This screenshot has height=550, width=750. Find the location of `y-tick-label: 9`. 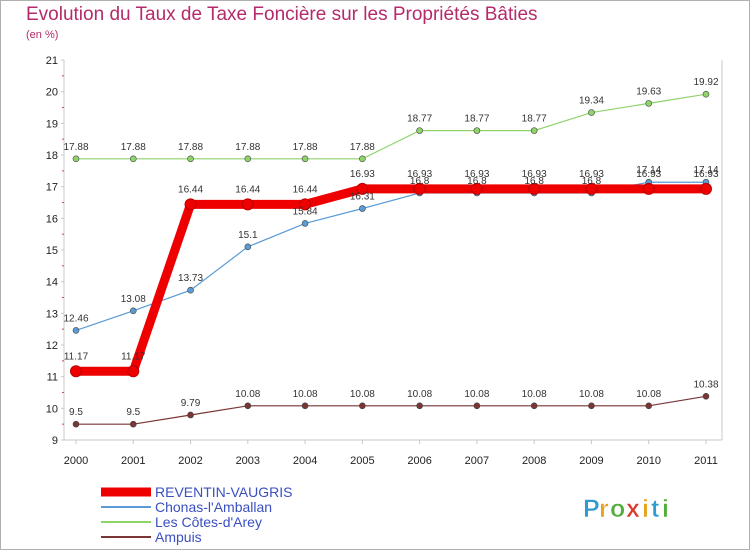

y-tick-label: 9 is located at coordinates (55, 441).